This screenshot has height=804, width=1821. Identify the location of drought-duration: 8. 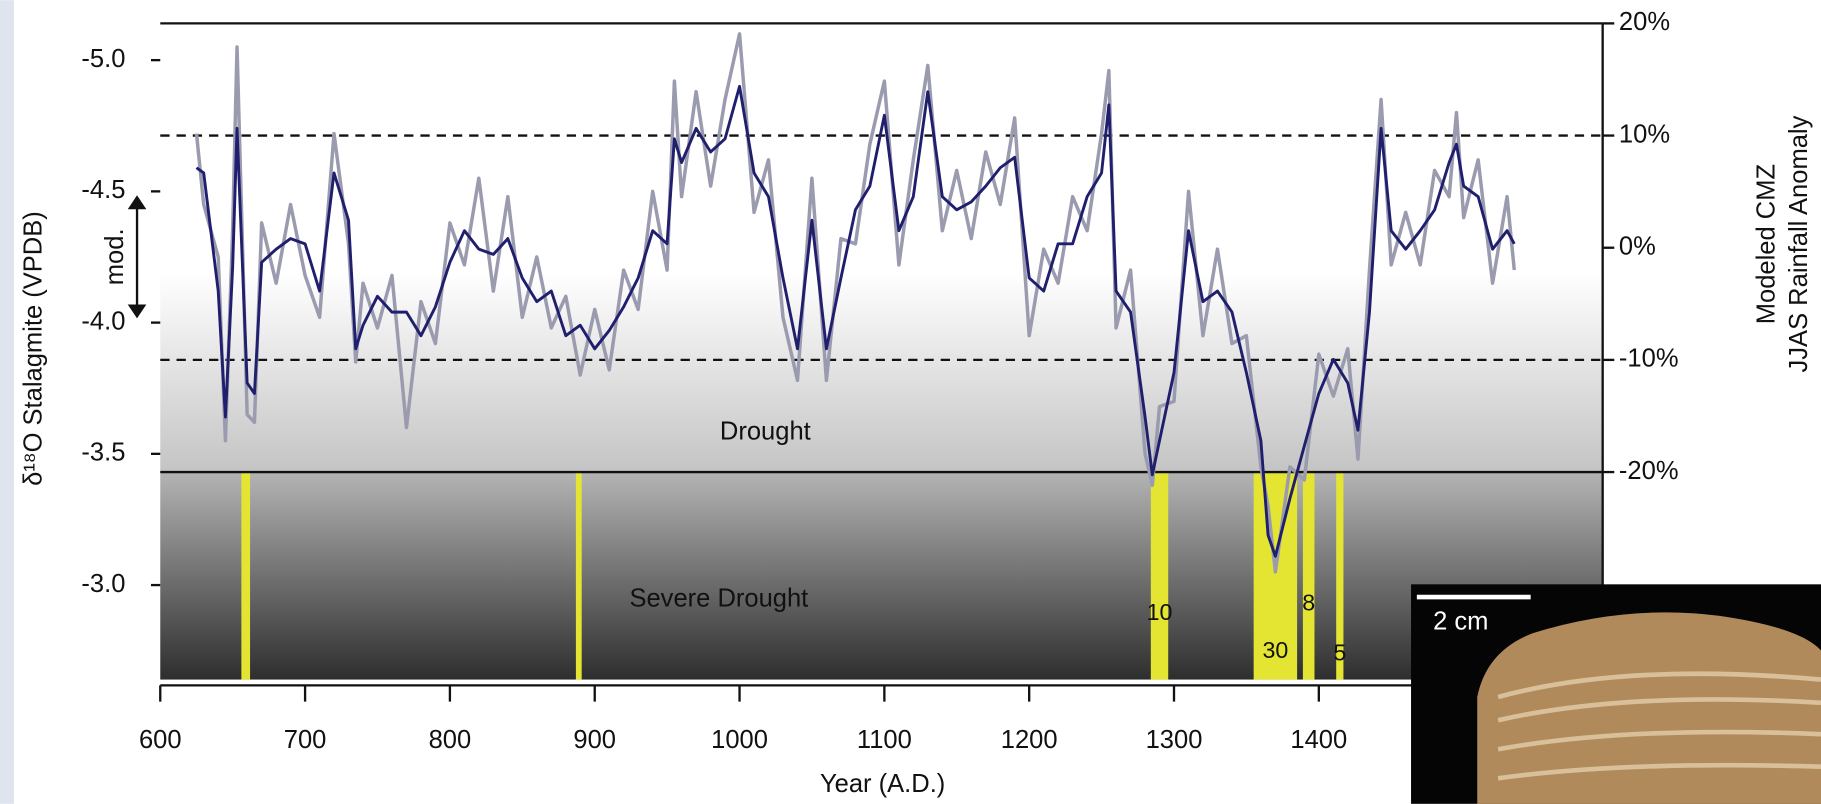
(1308, 603).